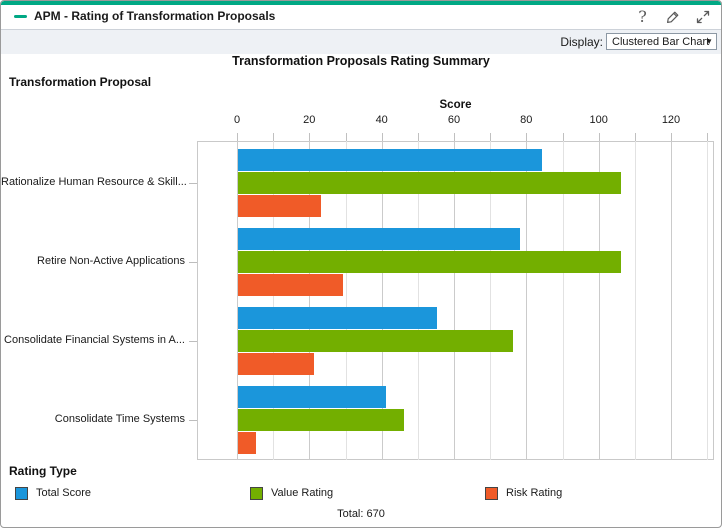 This screenshot has height=528, width=722. What do you see at coordinates (455, 105) in the screenshot?
I see `value-axis-title: Score` at bounding box center [455, 105].